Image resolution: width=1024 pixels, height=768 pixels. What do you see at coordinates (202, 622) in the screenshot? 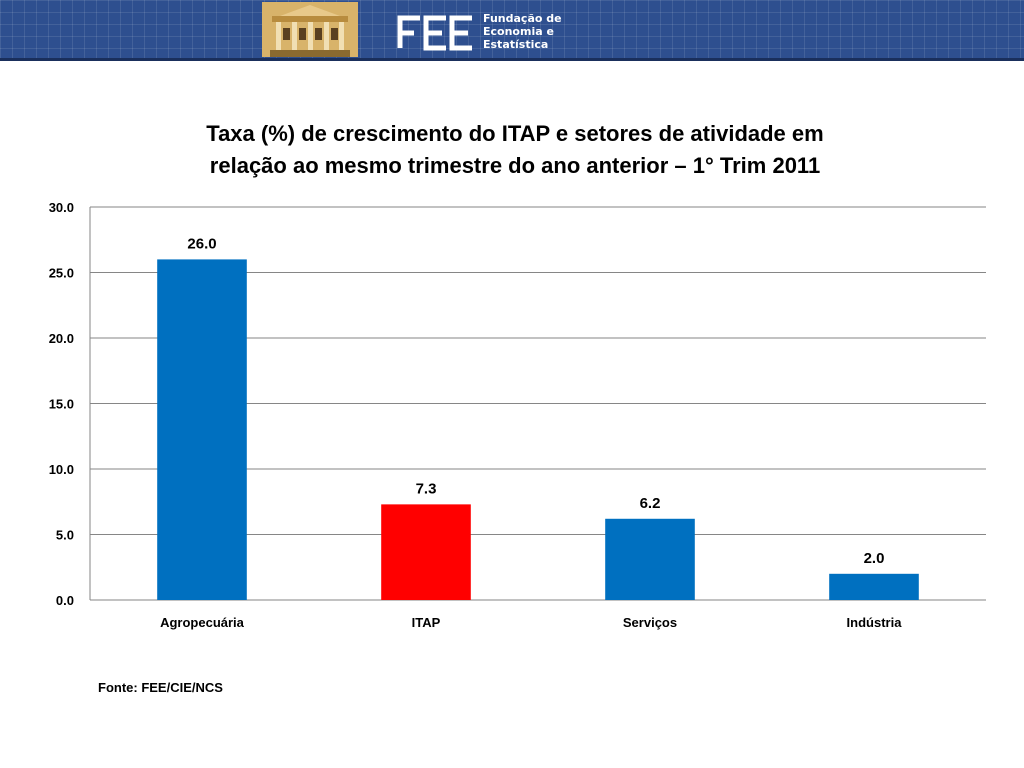
I see `x-tick-label: Agropecuária` at bounding box center [202, 622].